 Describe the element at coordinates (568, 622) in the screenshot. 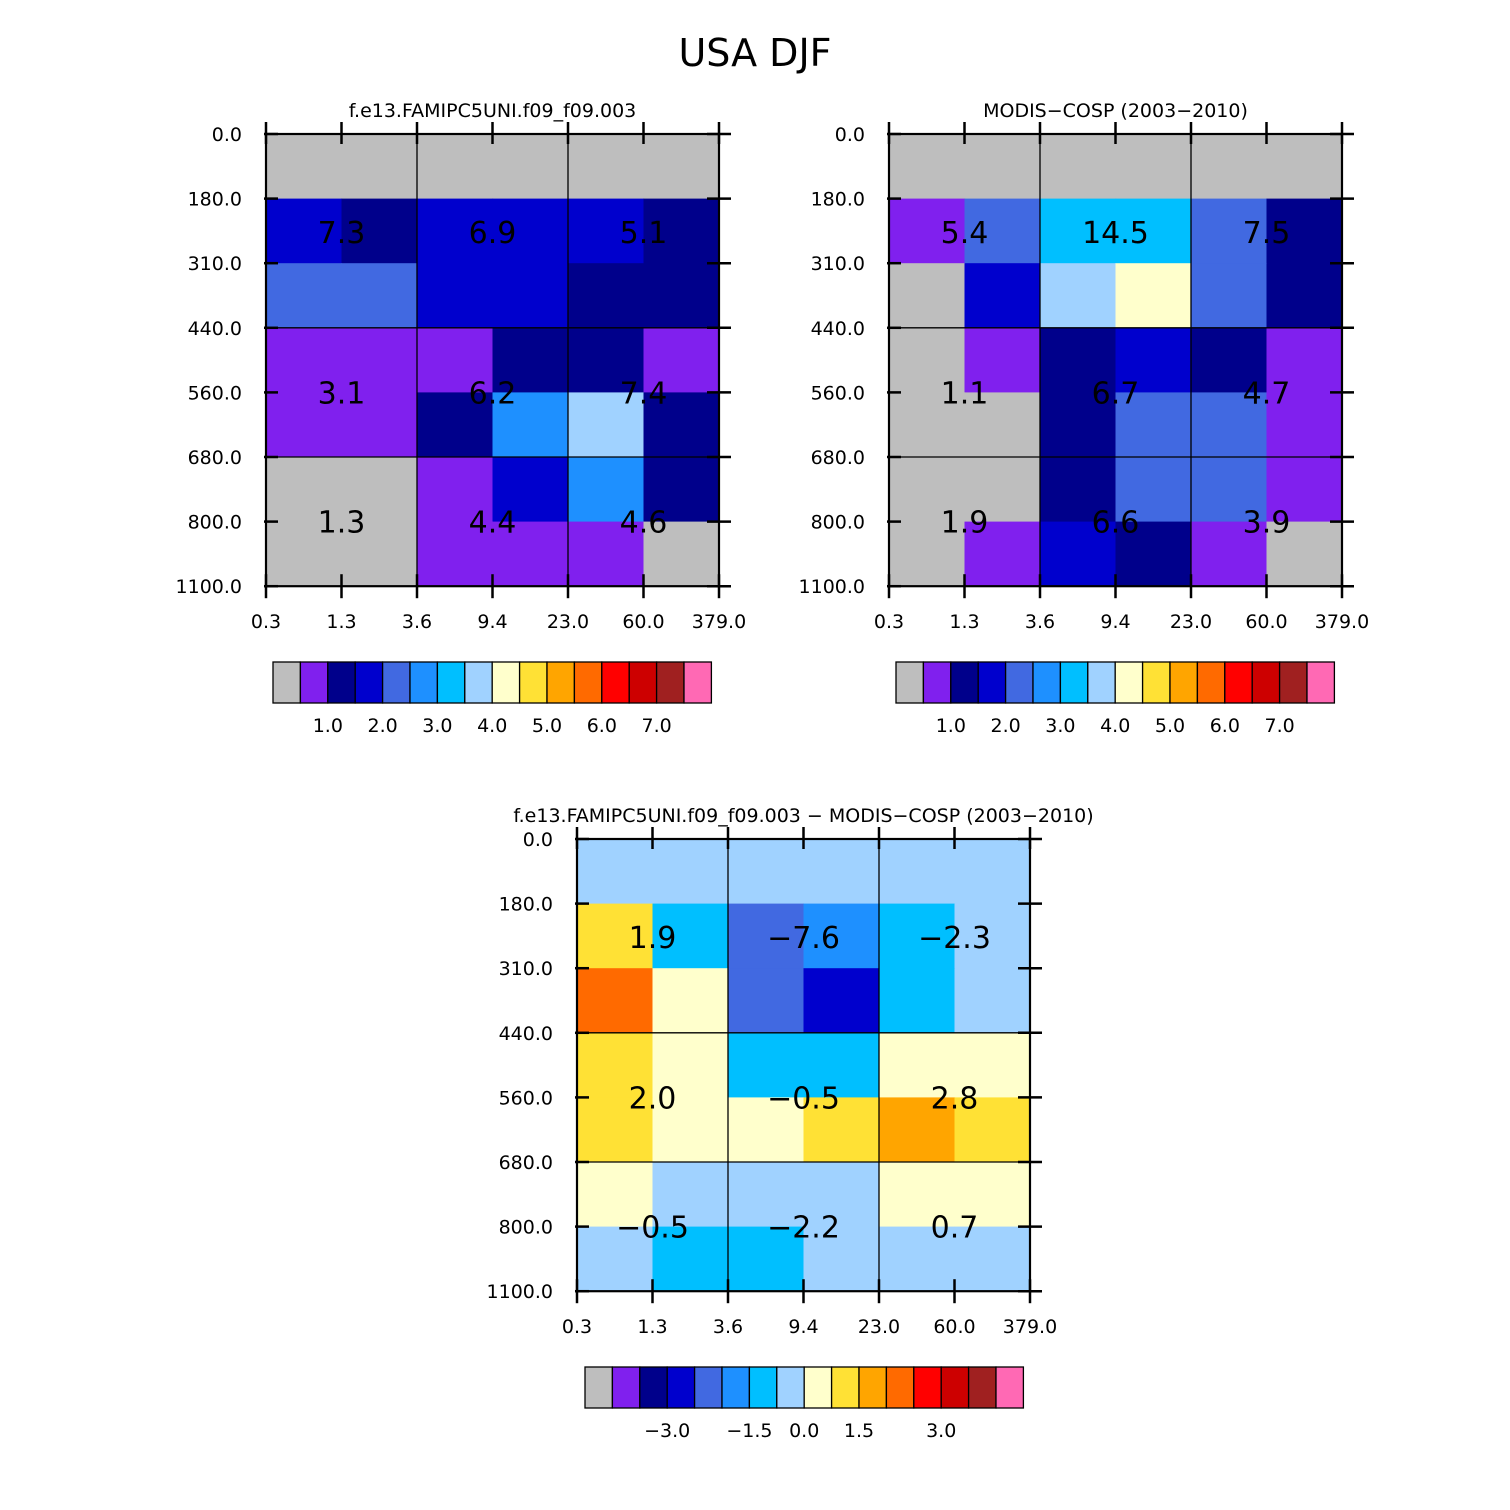

I see `x-tick-label: 23.0` at that location.